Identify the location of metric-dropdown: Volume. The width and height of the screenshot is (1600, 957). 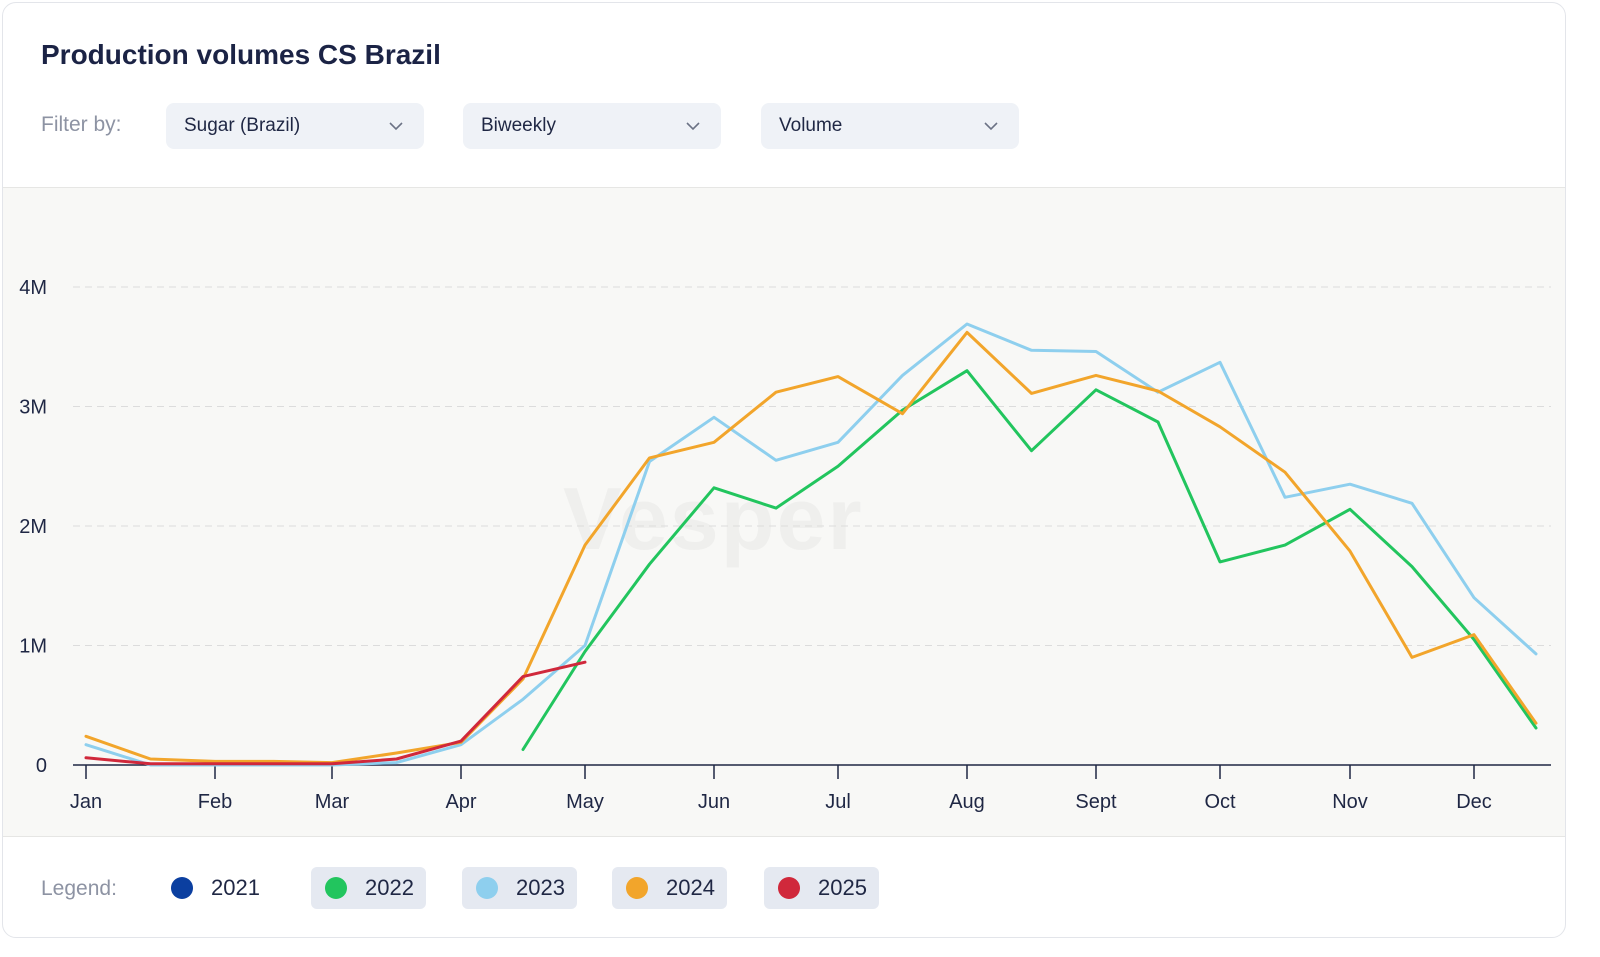
(890, 126).